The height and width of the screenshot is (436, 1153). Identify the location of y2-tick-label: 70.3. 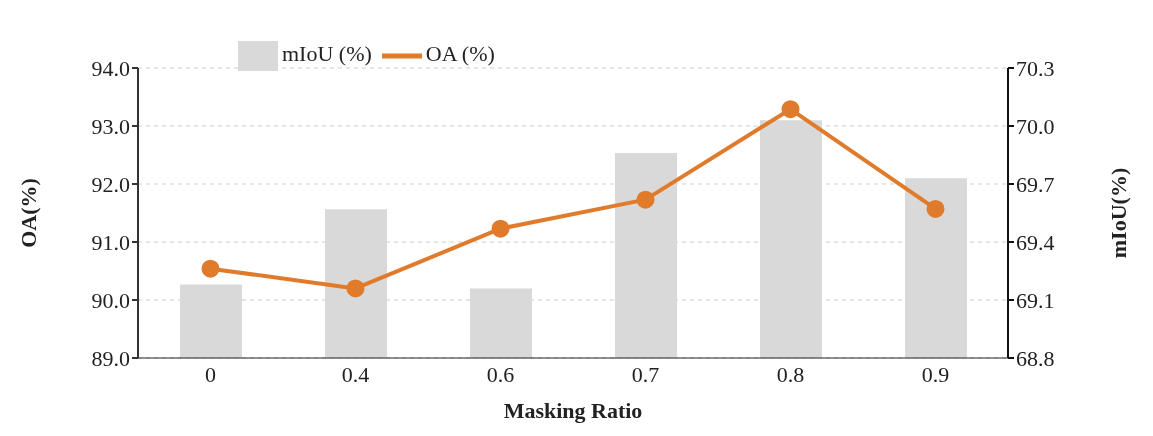
(1035, 68).